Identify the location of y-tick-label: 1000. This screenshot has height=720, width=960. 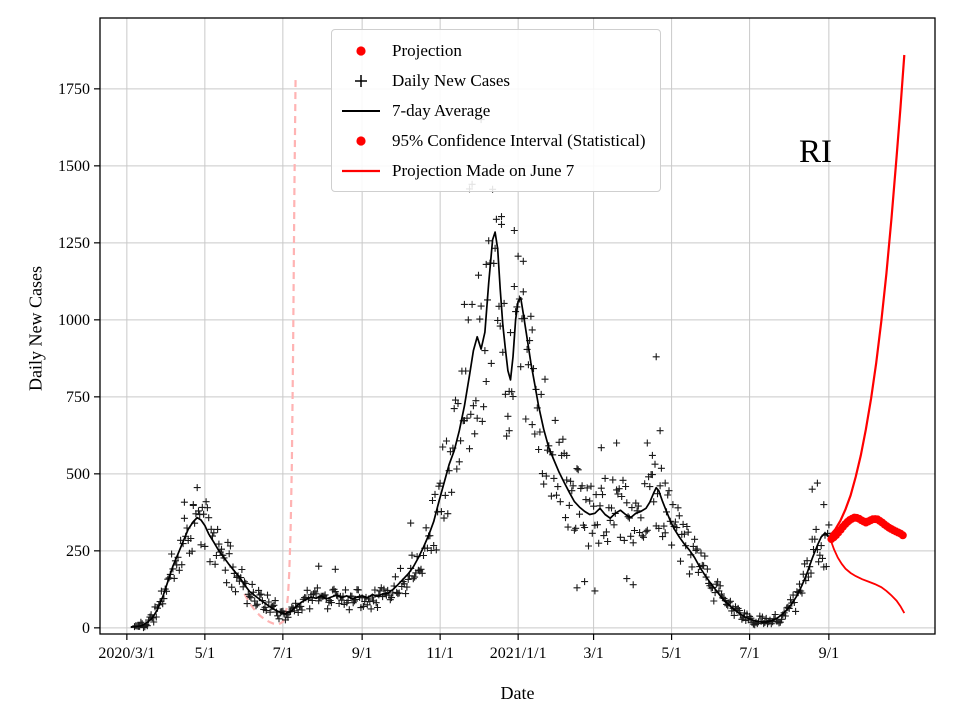
(74, 320).